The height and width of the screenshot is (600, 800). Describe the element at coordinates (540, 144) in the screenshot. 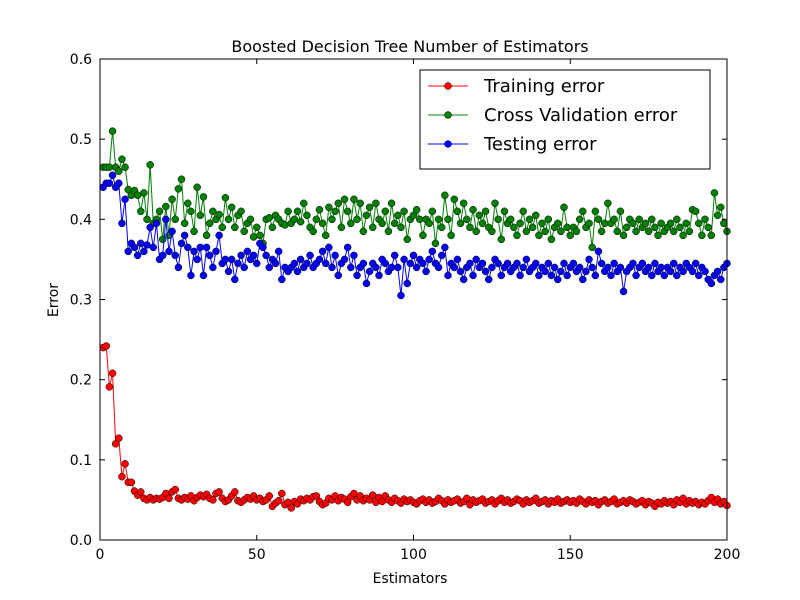

I see `legend-label: Testing error` at that location.